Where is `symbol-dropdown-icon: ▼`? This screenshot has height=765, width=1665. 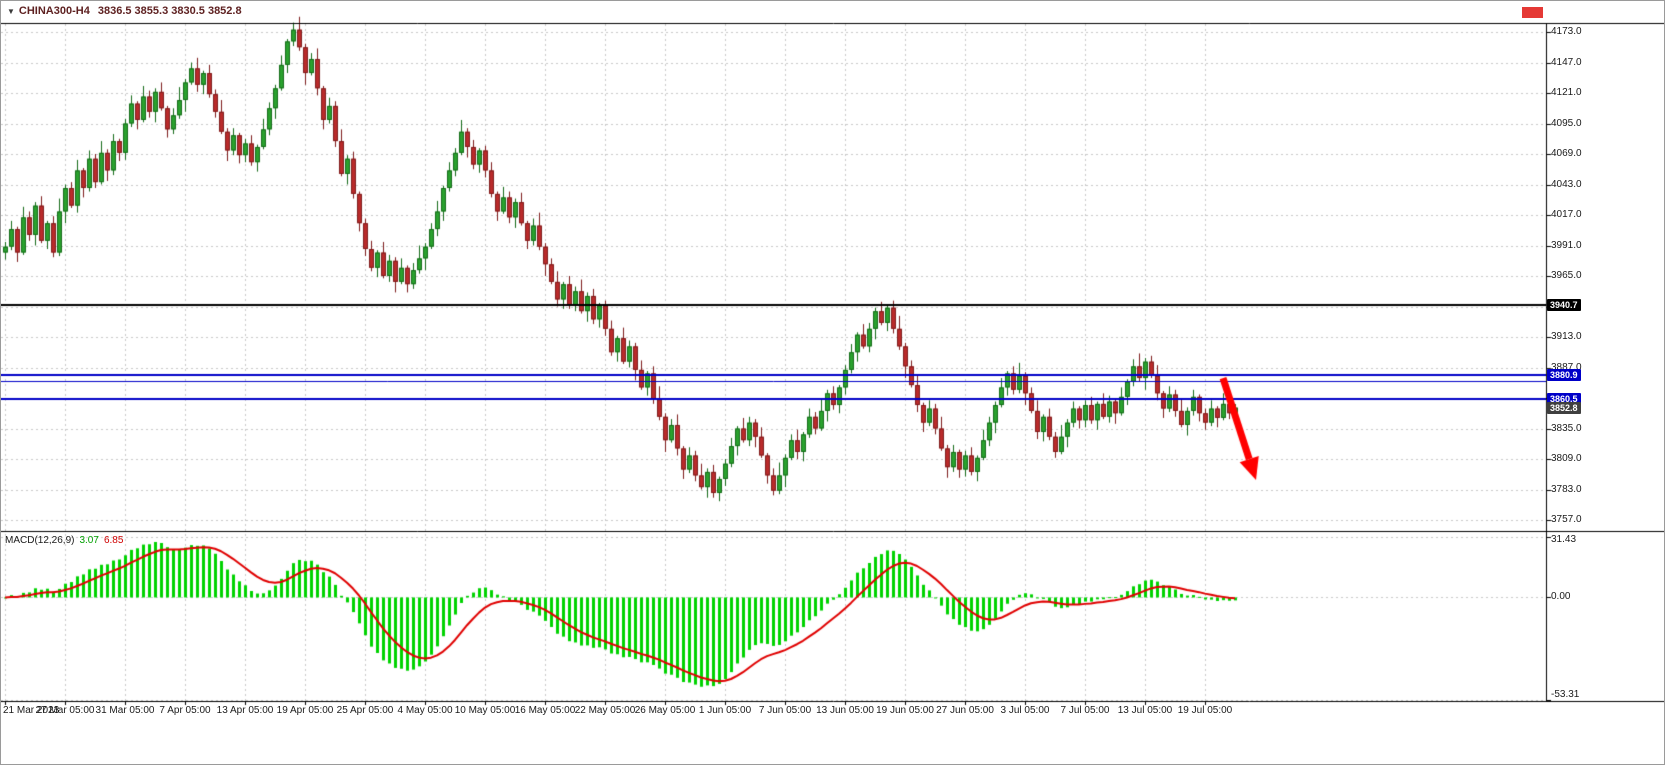 symbol-dropdown-icon: ▼ is located at coordinates (11, 11).